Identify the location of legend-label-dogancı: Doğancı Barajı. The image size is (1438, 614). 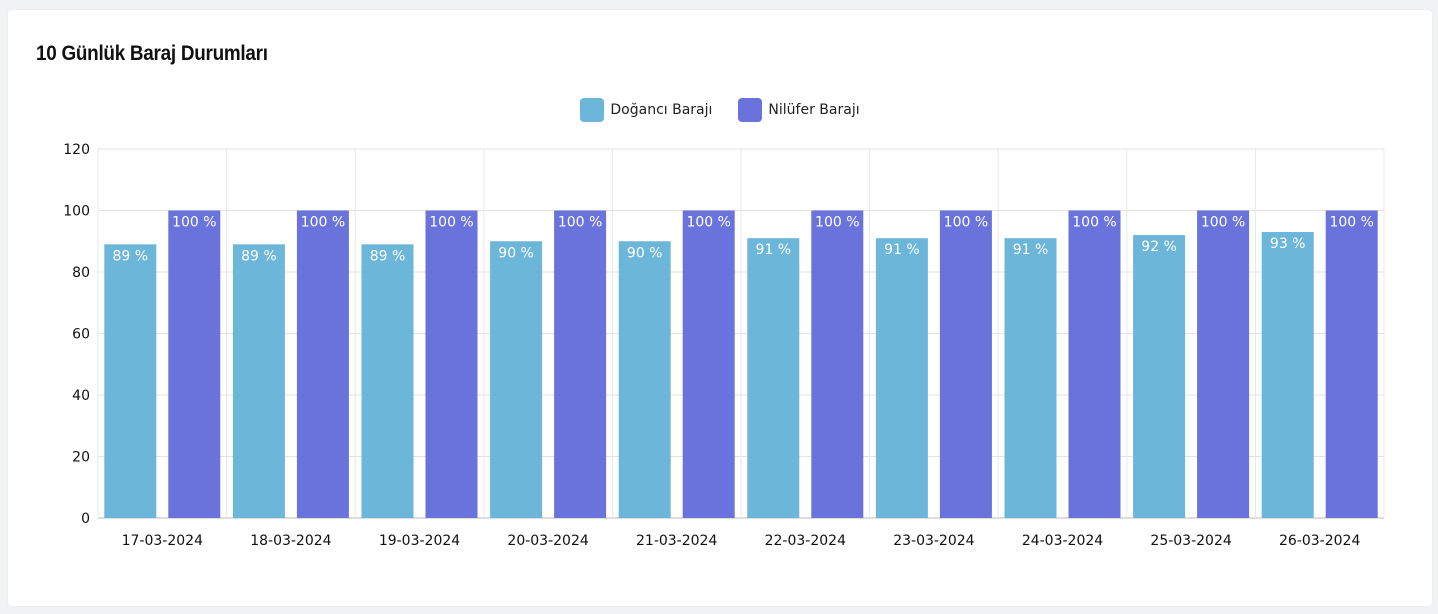
(661, 110).